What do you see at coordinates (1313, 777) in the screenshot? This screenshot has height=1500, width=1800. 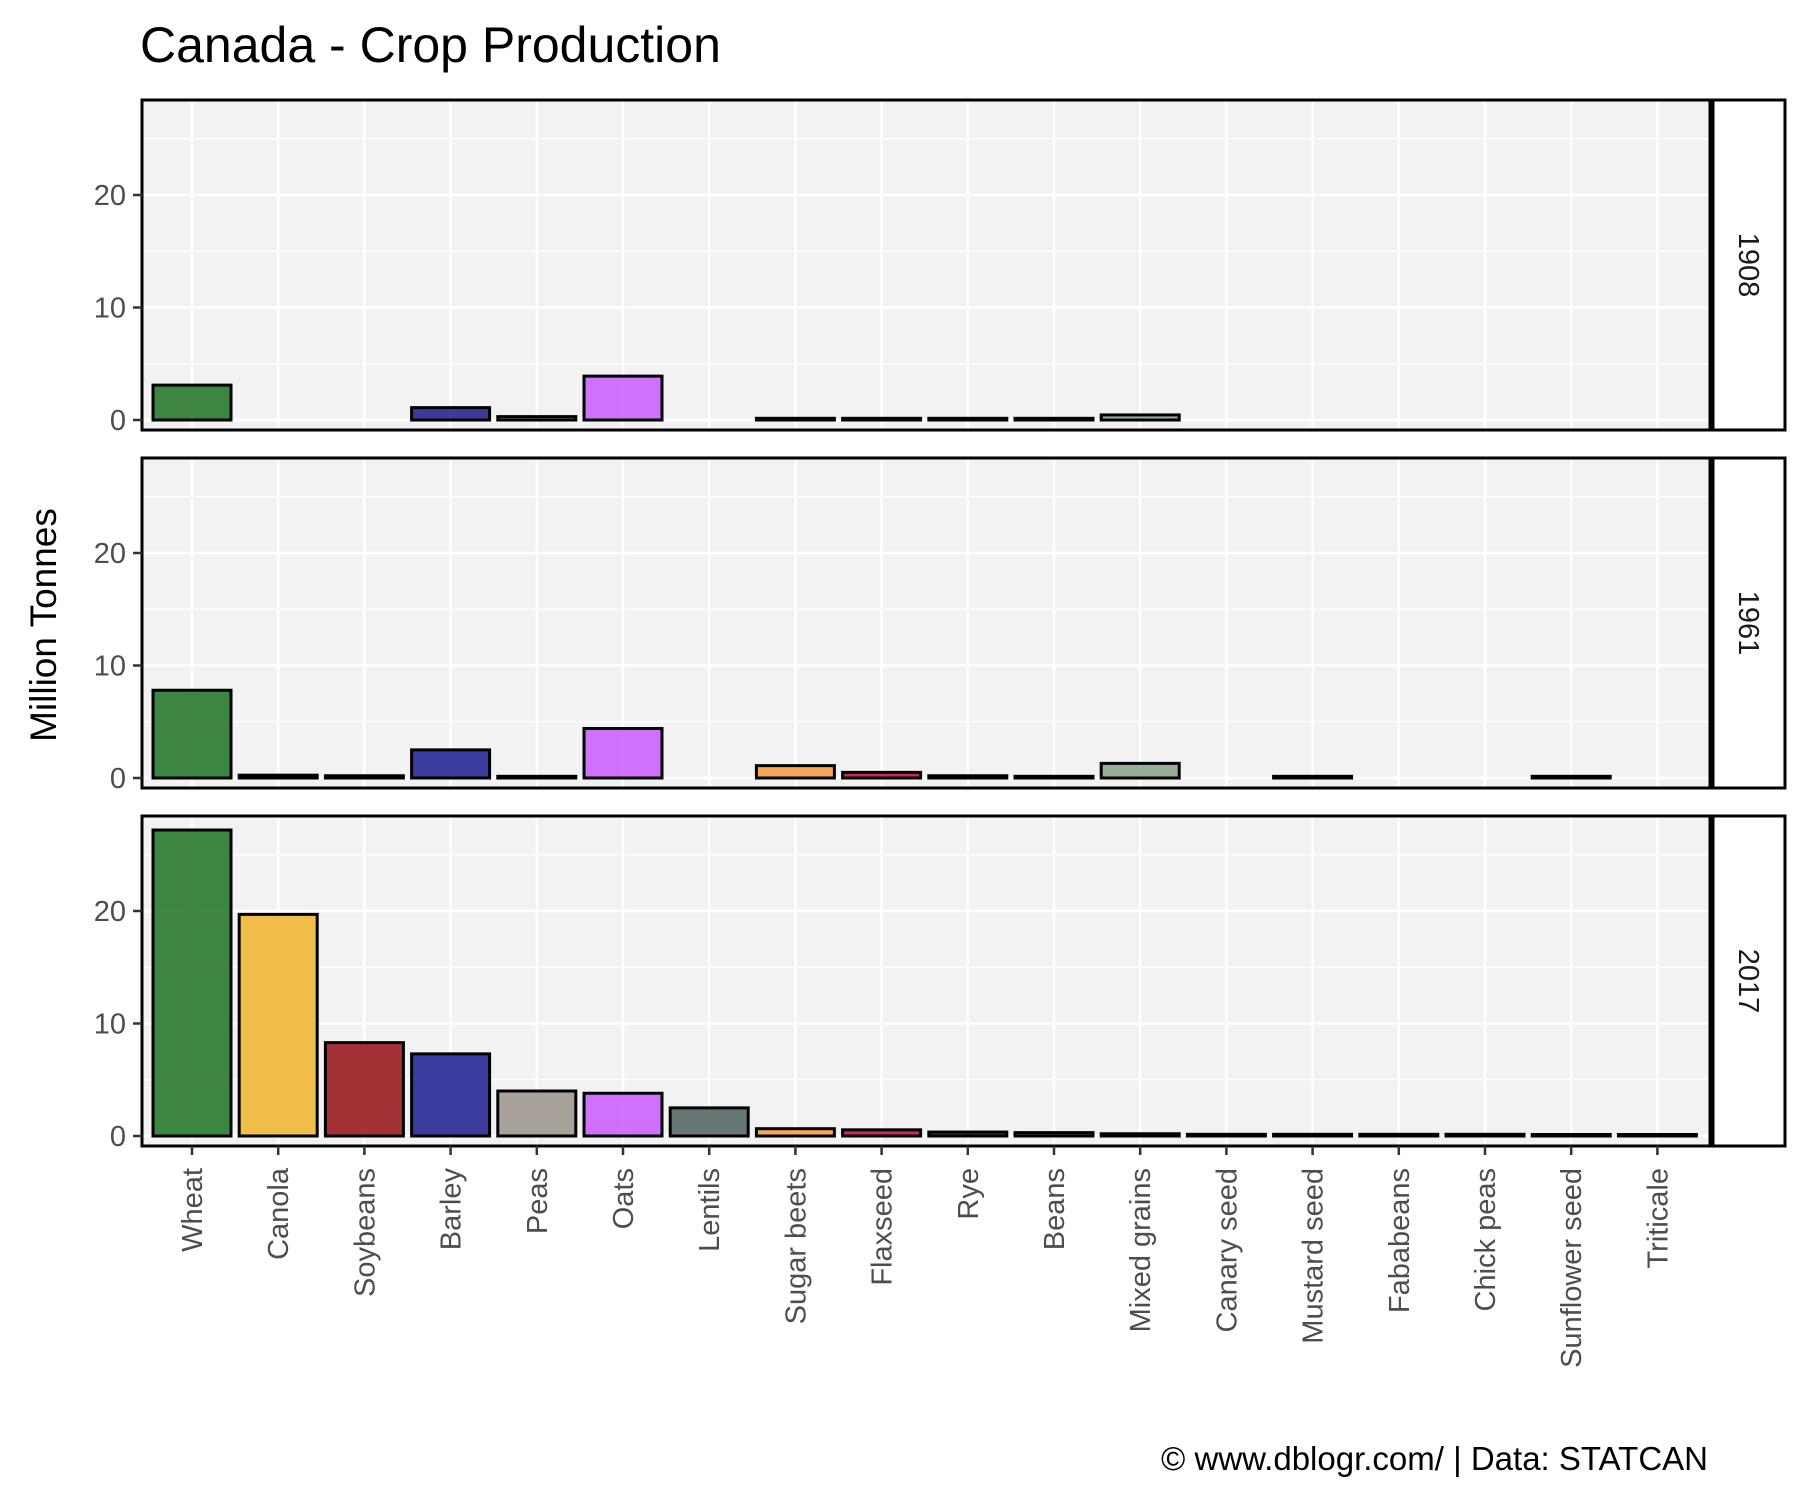 I see `bar-mustard-seed-1961` at bounding box center [1313, 777].